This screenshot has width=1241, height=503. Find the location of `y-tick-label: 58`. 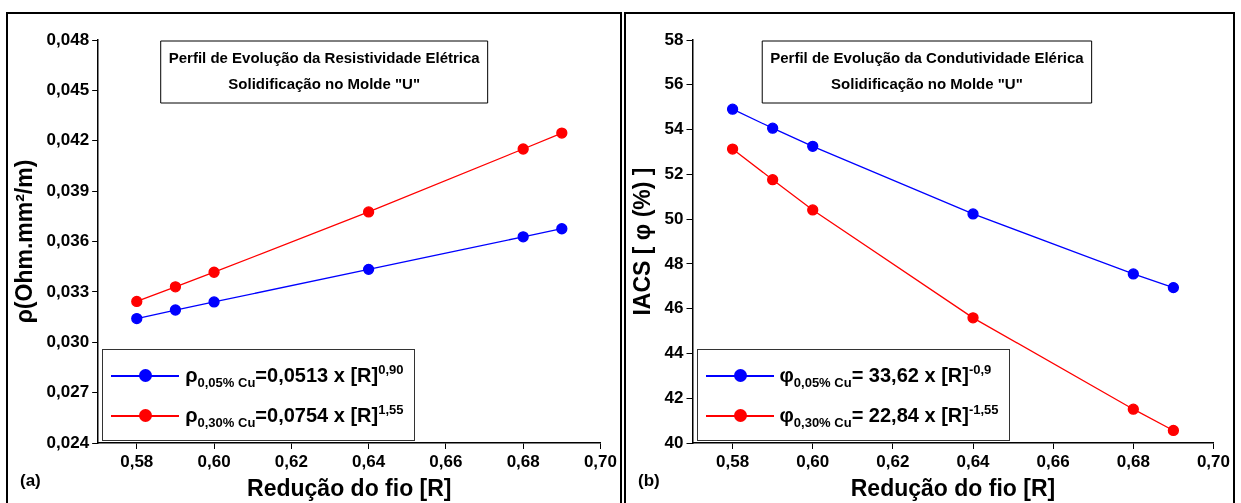

y-tick-label: 58 is located at coordinates (674, 39).